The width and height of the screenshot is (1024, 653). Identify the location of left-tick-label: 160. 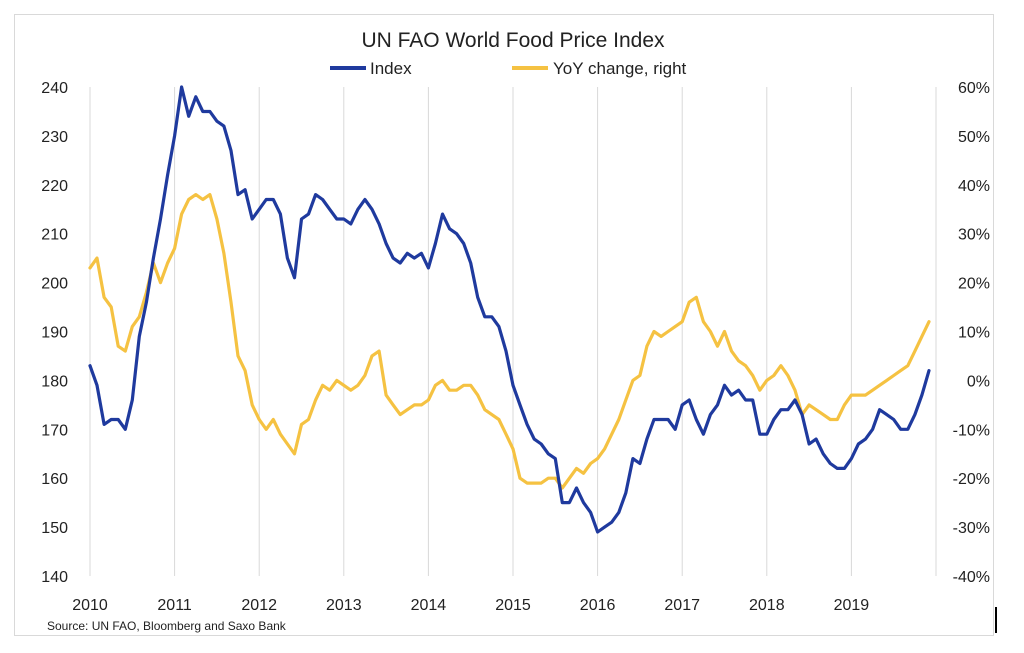
(54, 479).